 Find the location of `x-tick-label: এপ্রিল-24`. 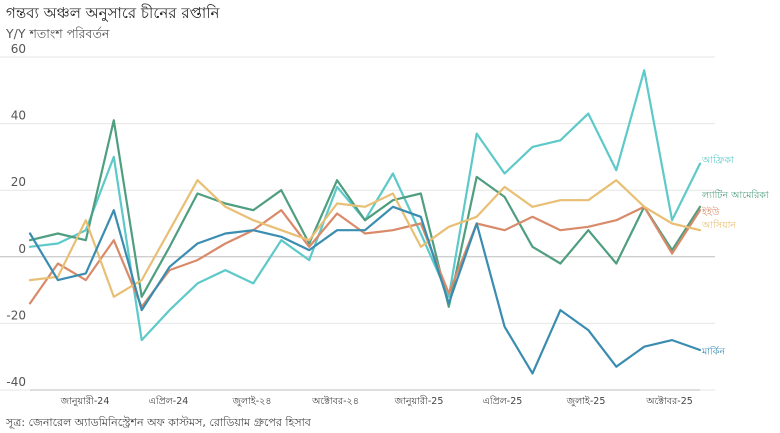

x-tick-label: এপ্রিল-24 is located at coordinates (169, 401).